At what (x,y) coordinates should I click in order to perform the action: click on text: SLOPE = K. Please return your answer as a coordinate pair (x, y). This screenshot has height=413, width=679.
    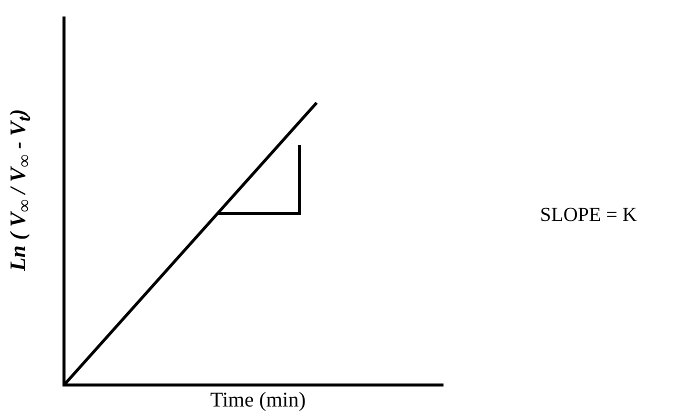
    Looking at the image, I should click on (588, 215).